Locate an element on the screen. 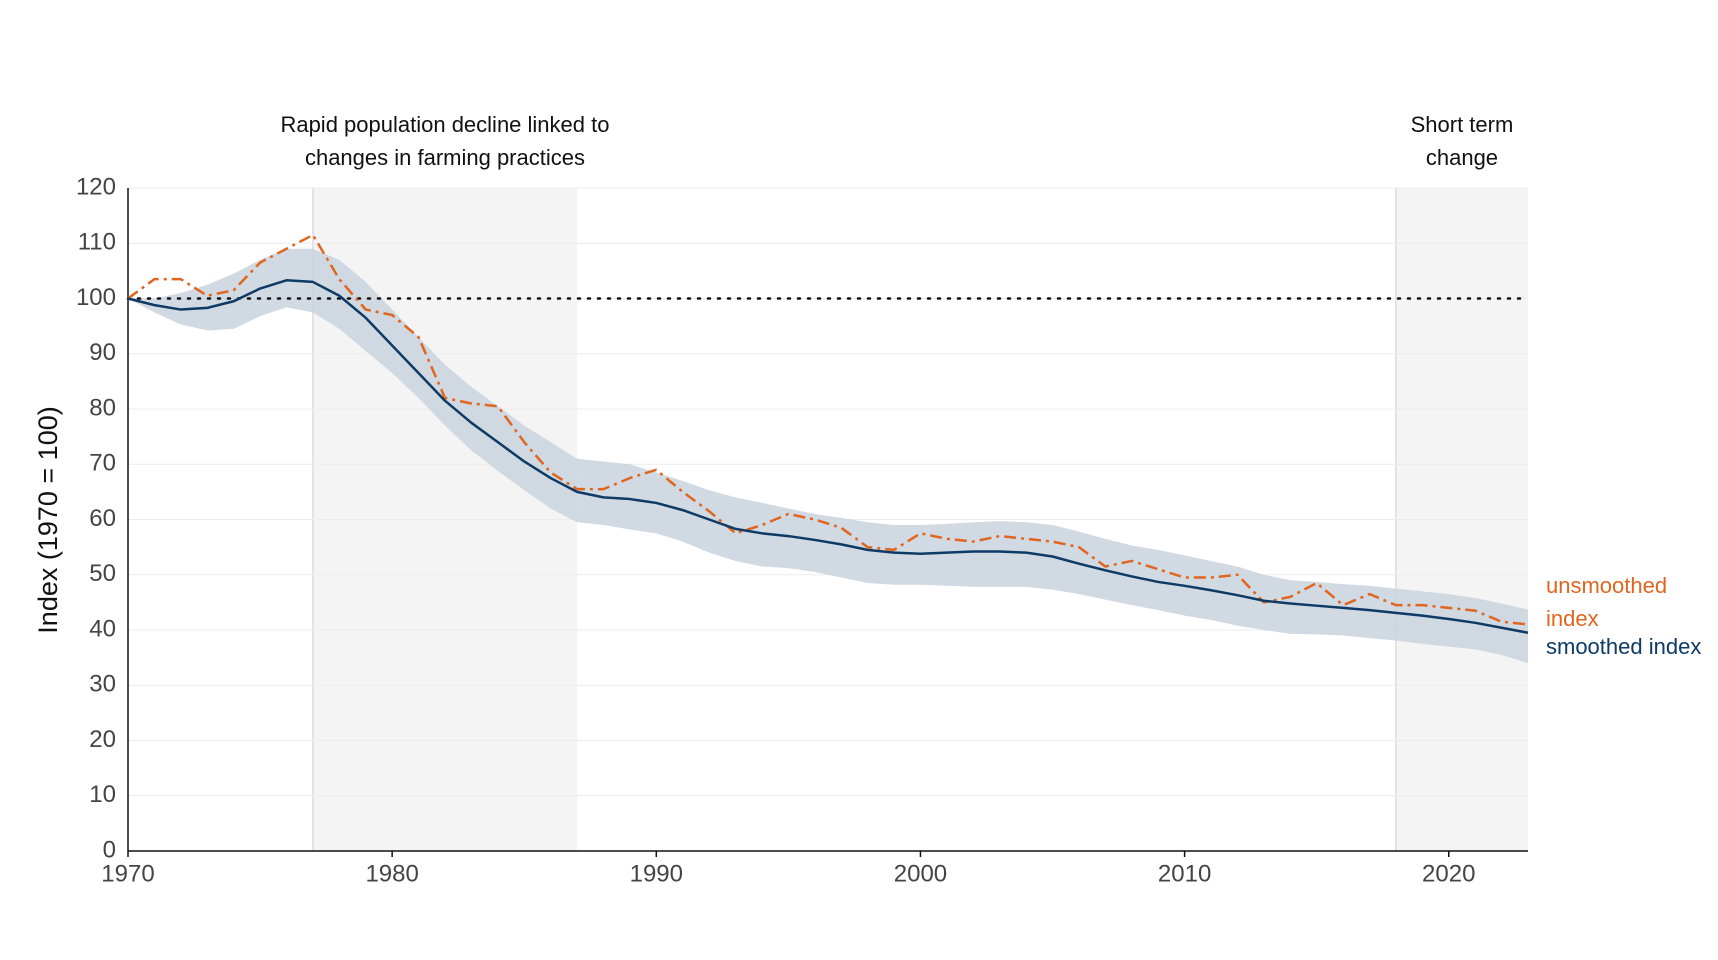 Image resolution: width=1718 pixels, height=960 pixels. y-tick-label: 50 is located at coordinates (102, 573).